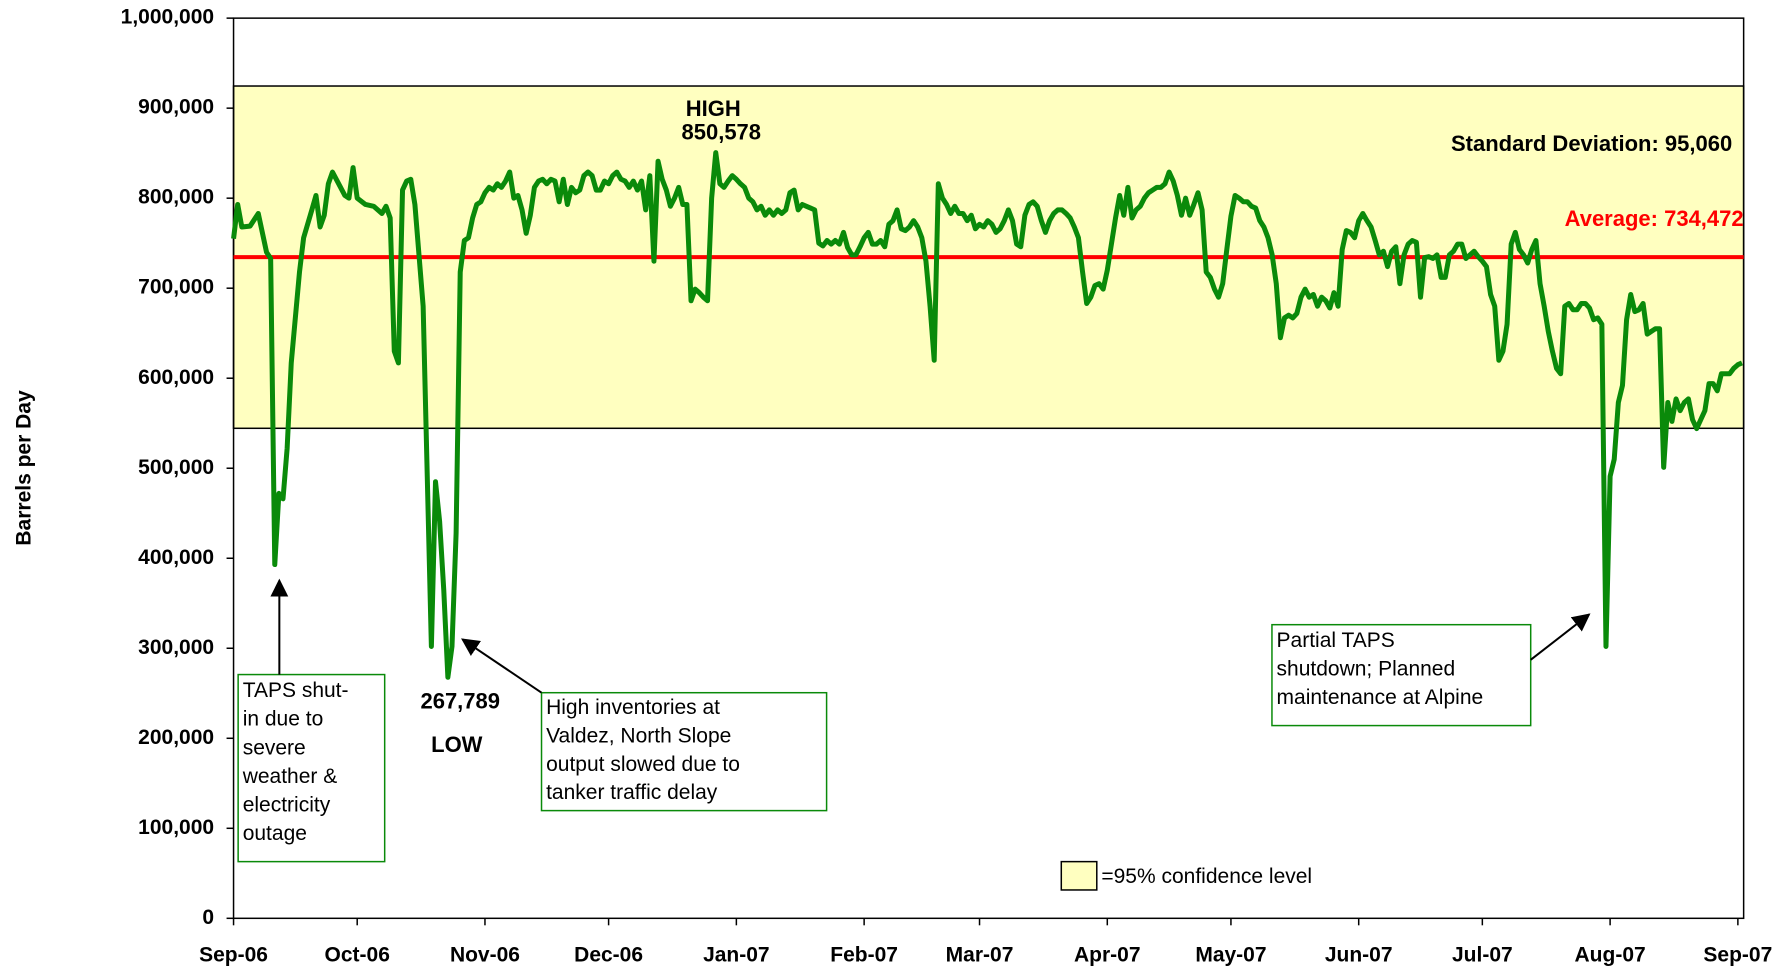  I want to click on x-tick-label: Feb-07, so click(864, 954).